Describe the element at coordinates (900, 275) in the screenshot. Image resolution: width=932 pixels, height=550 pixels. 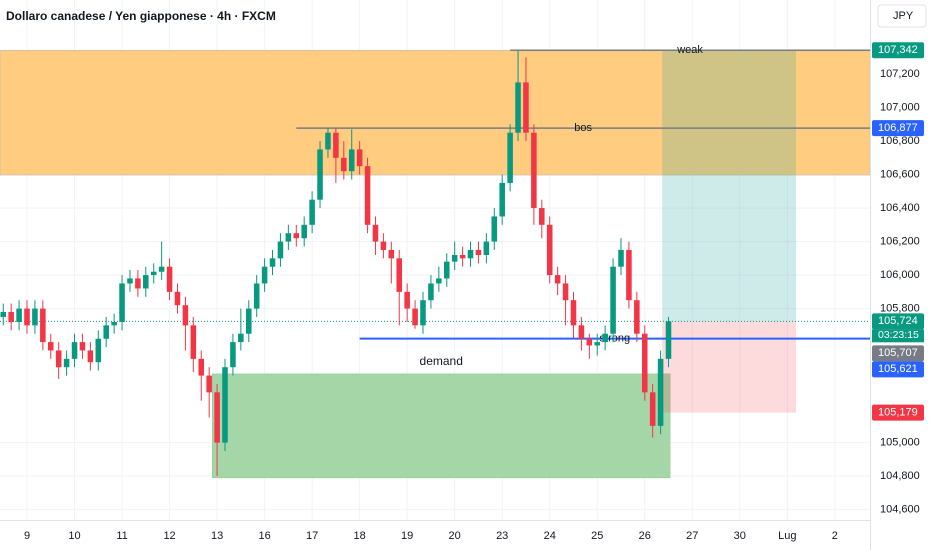
I see `y-tick-label: 106,000` at that location.